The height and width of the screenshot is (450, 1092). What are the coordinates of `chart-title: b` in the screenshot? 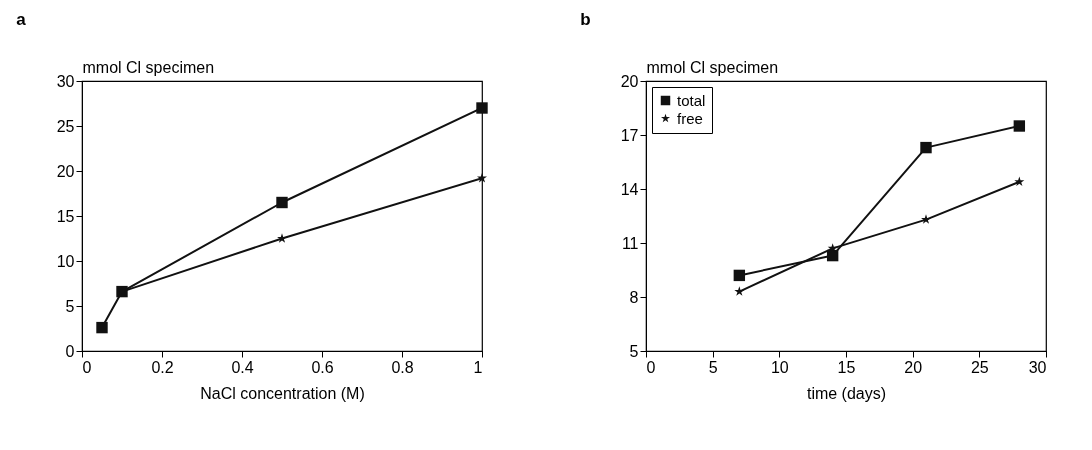 It's located at (585, 19).